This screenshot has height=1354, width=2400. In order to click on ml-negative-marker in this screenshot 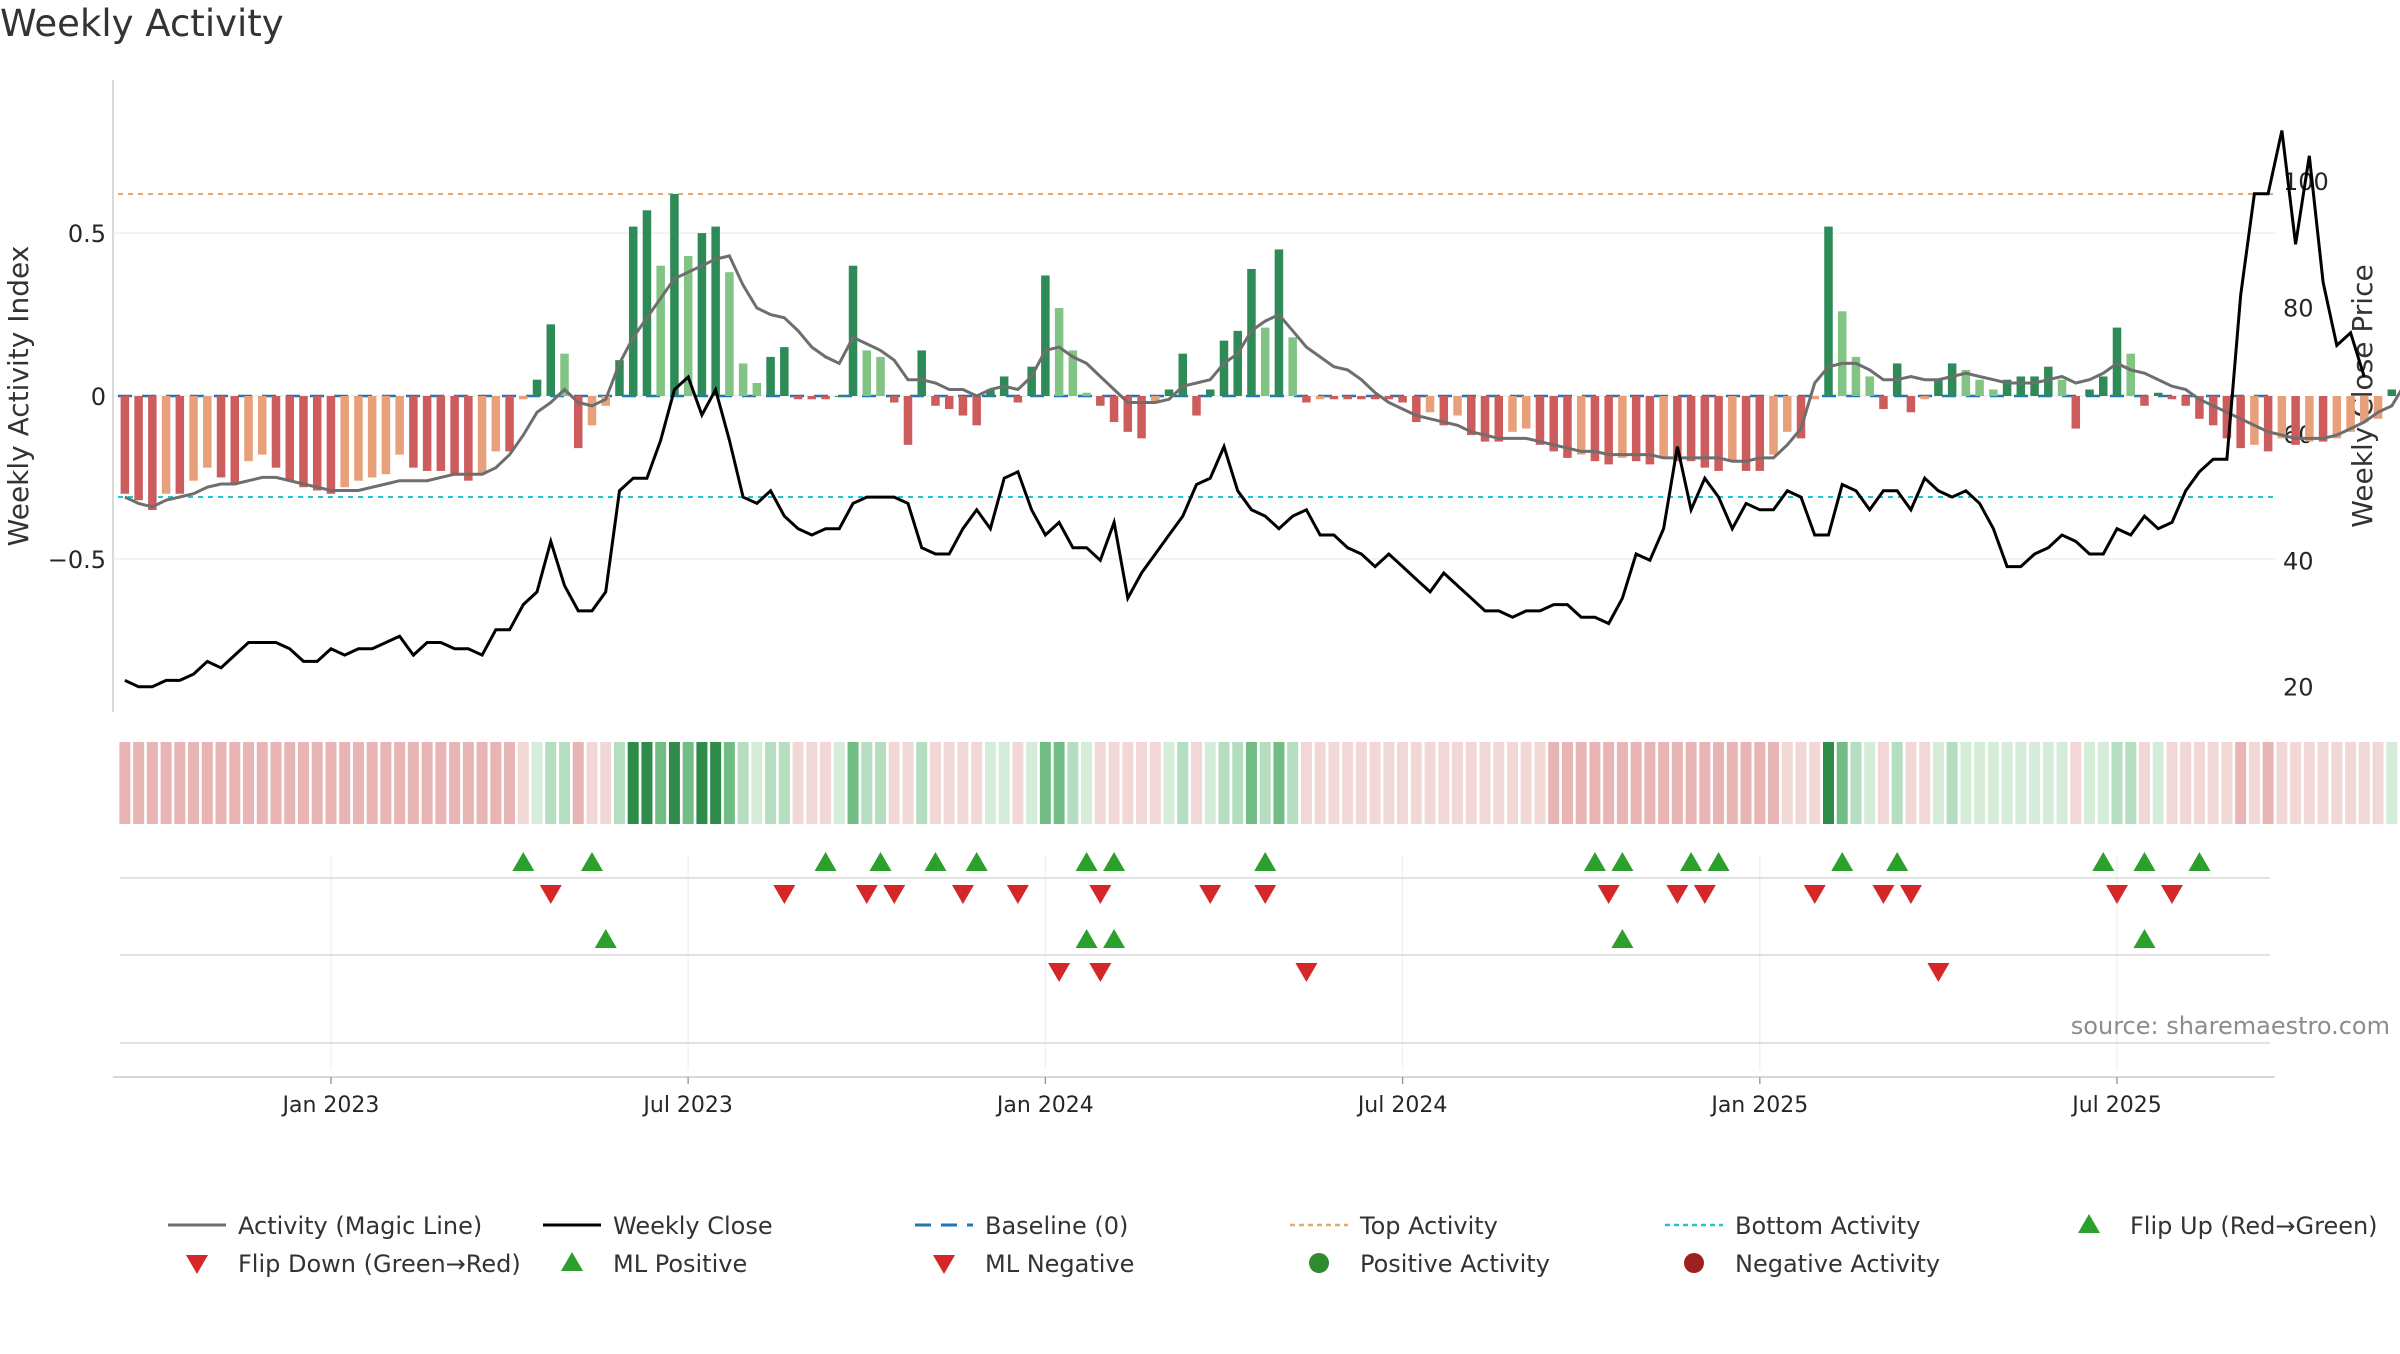, I will do `click(1100, 972)`.